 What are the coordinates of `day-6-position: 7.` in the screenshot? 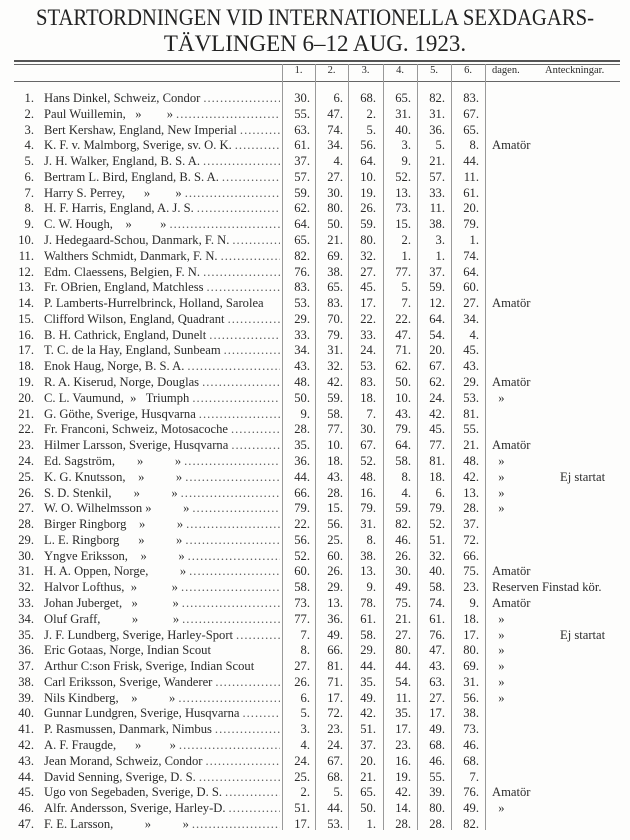 It's located at (474, 776).